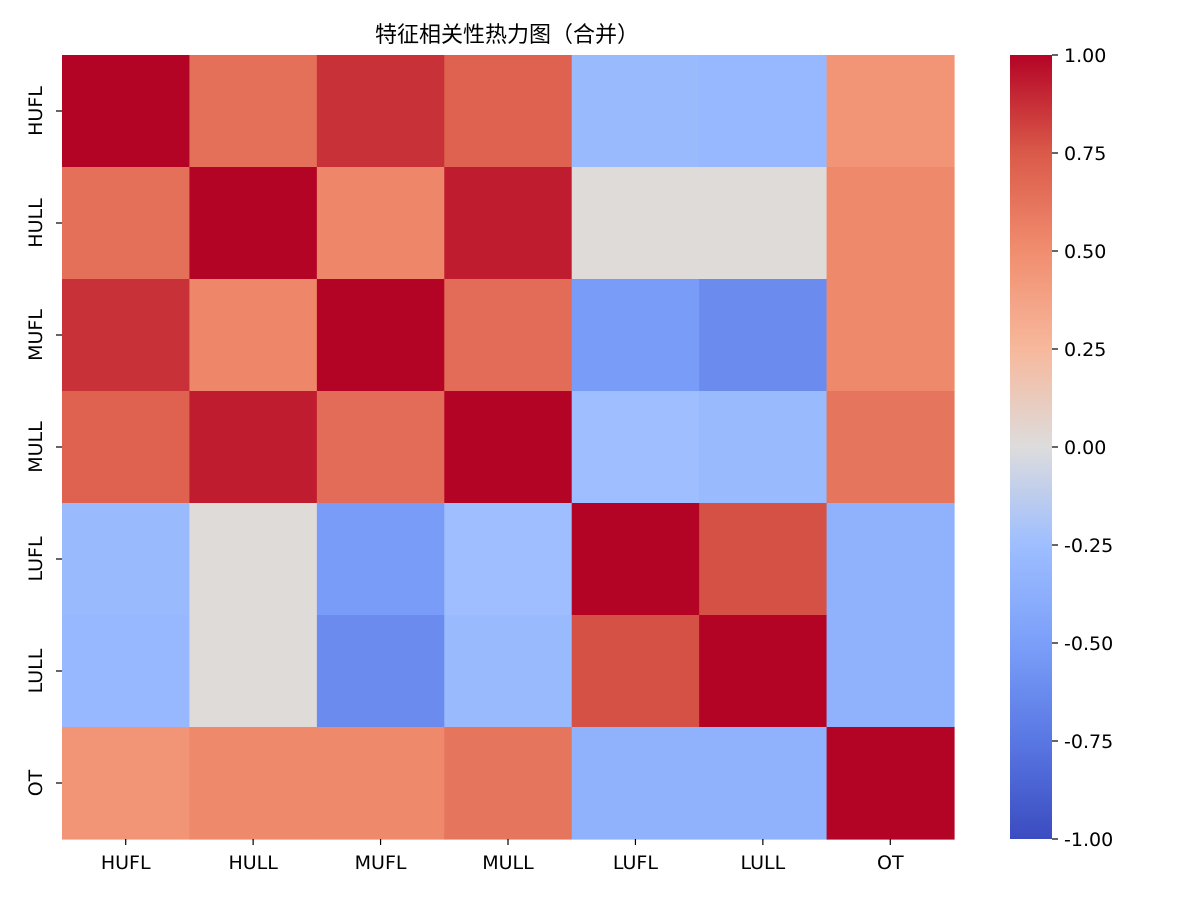 The height and width of the screenshot is (904, 1200). Describe the element at coordinates (126, 783) in the screenshot. I see `heatmap-cell-ot-hufl` at that location.